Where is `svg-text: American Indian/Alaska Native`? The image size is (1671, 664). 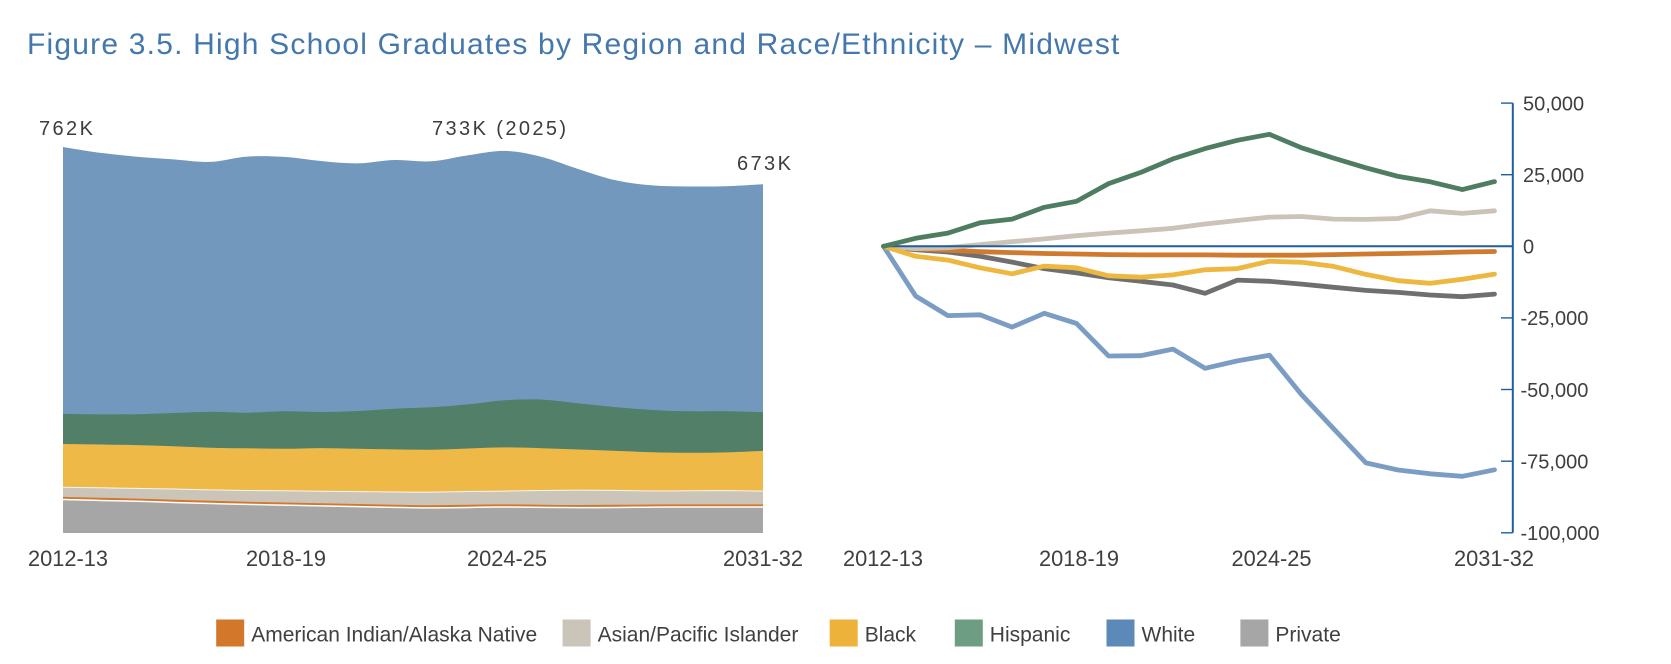
svg-text: American Indian/Alaska Native is located at coordinates (394, 635).